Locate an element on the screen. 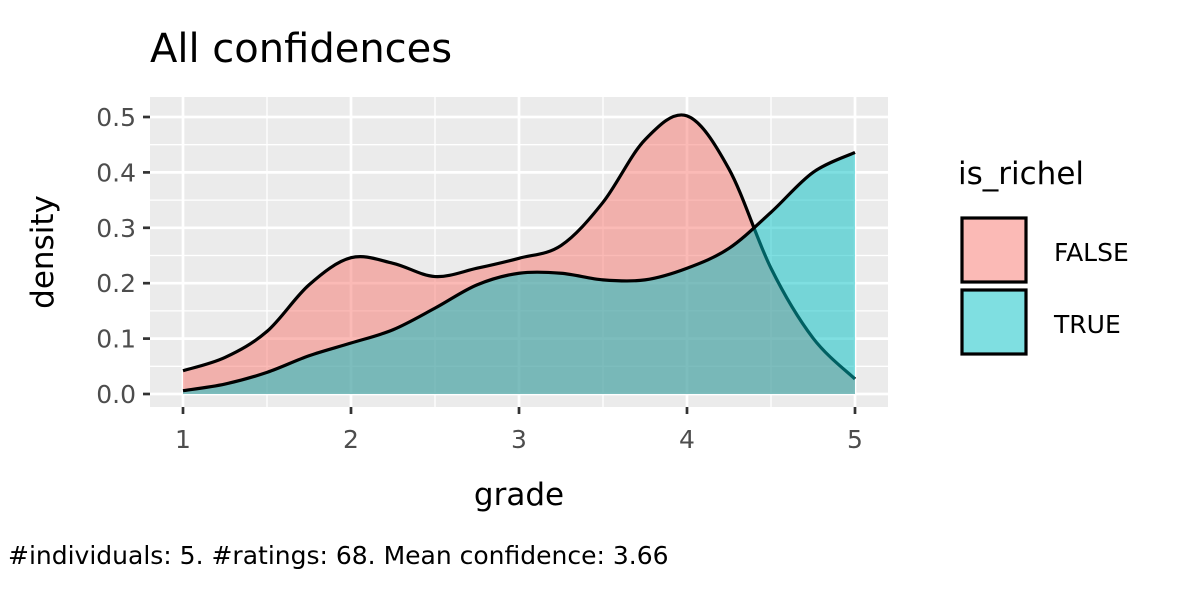 The height and width of the screenshot is (600, 1200). y-tick-label: 0.1 is located at coordinates (116, 339).